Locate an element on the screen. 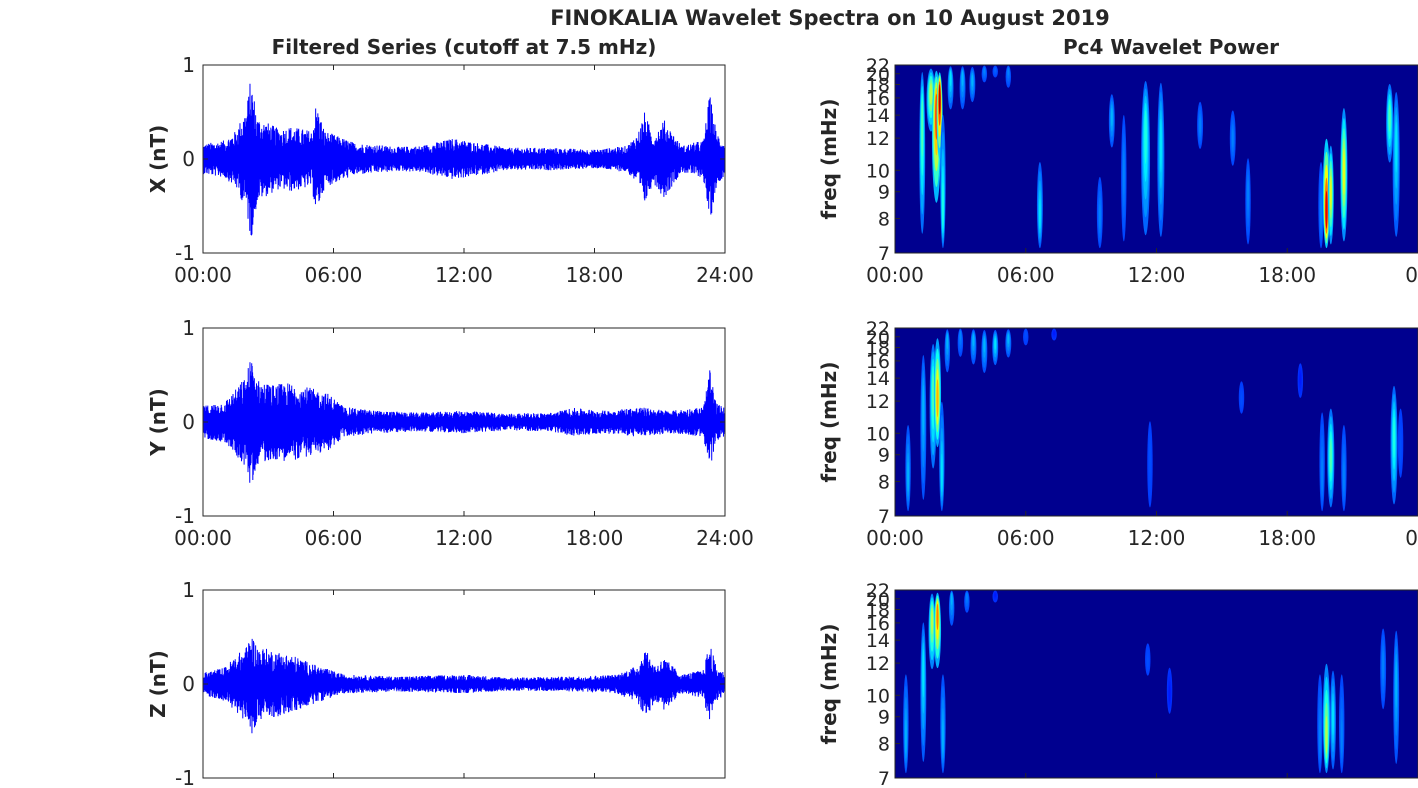 This screenshot has width=1418, height=788. y-wavelet-ytick-label: 16 is located at coordinates (878, 362).